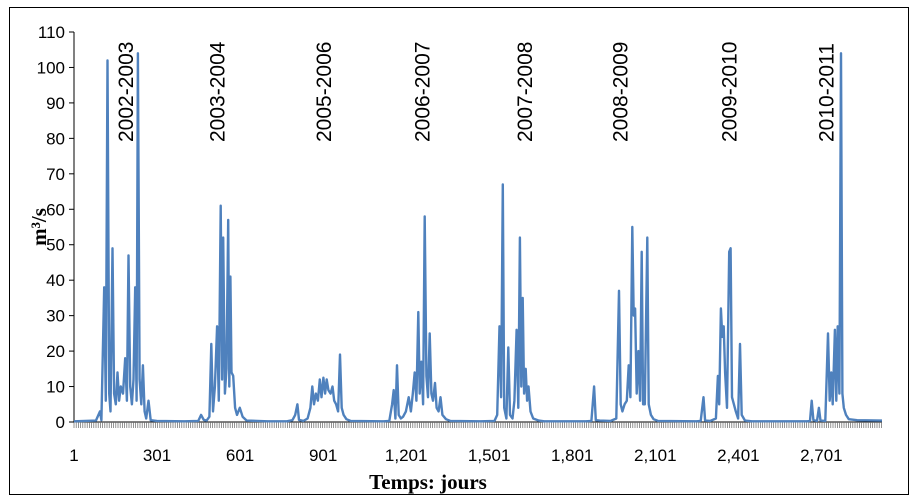 This screenshot has height=496, width=917. I want to click on x-tick-label: 2,701, so click(821, 455).